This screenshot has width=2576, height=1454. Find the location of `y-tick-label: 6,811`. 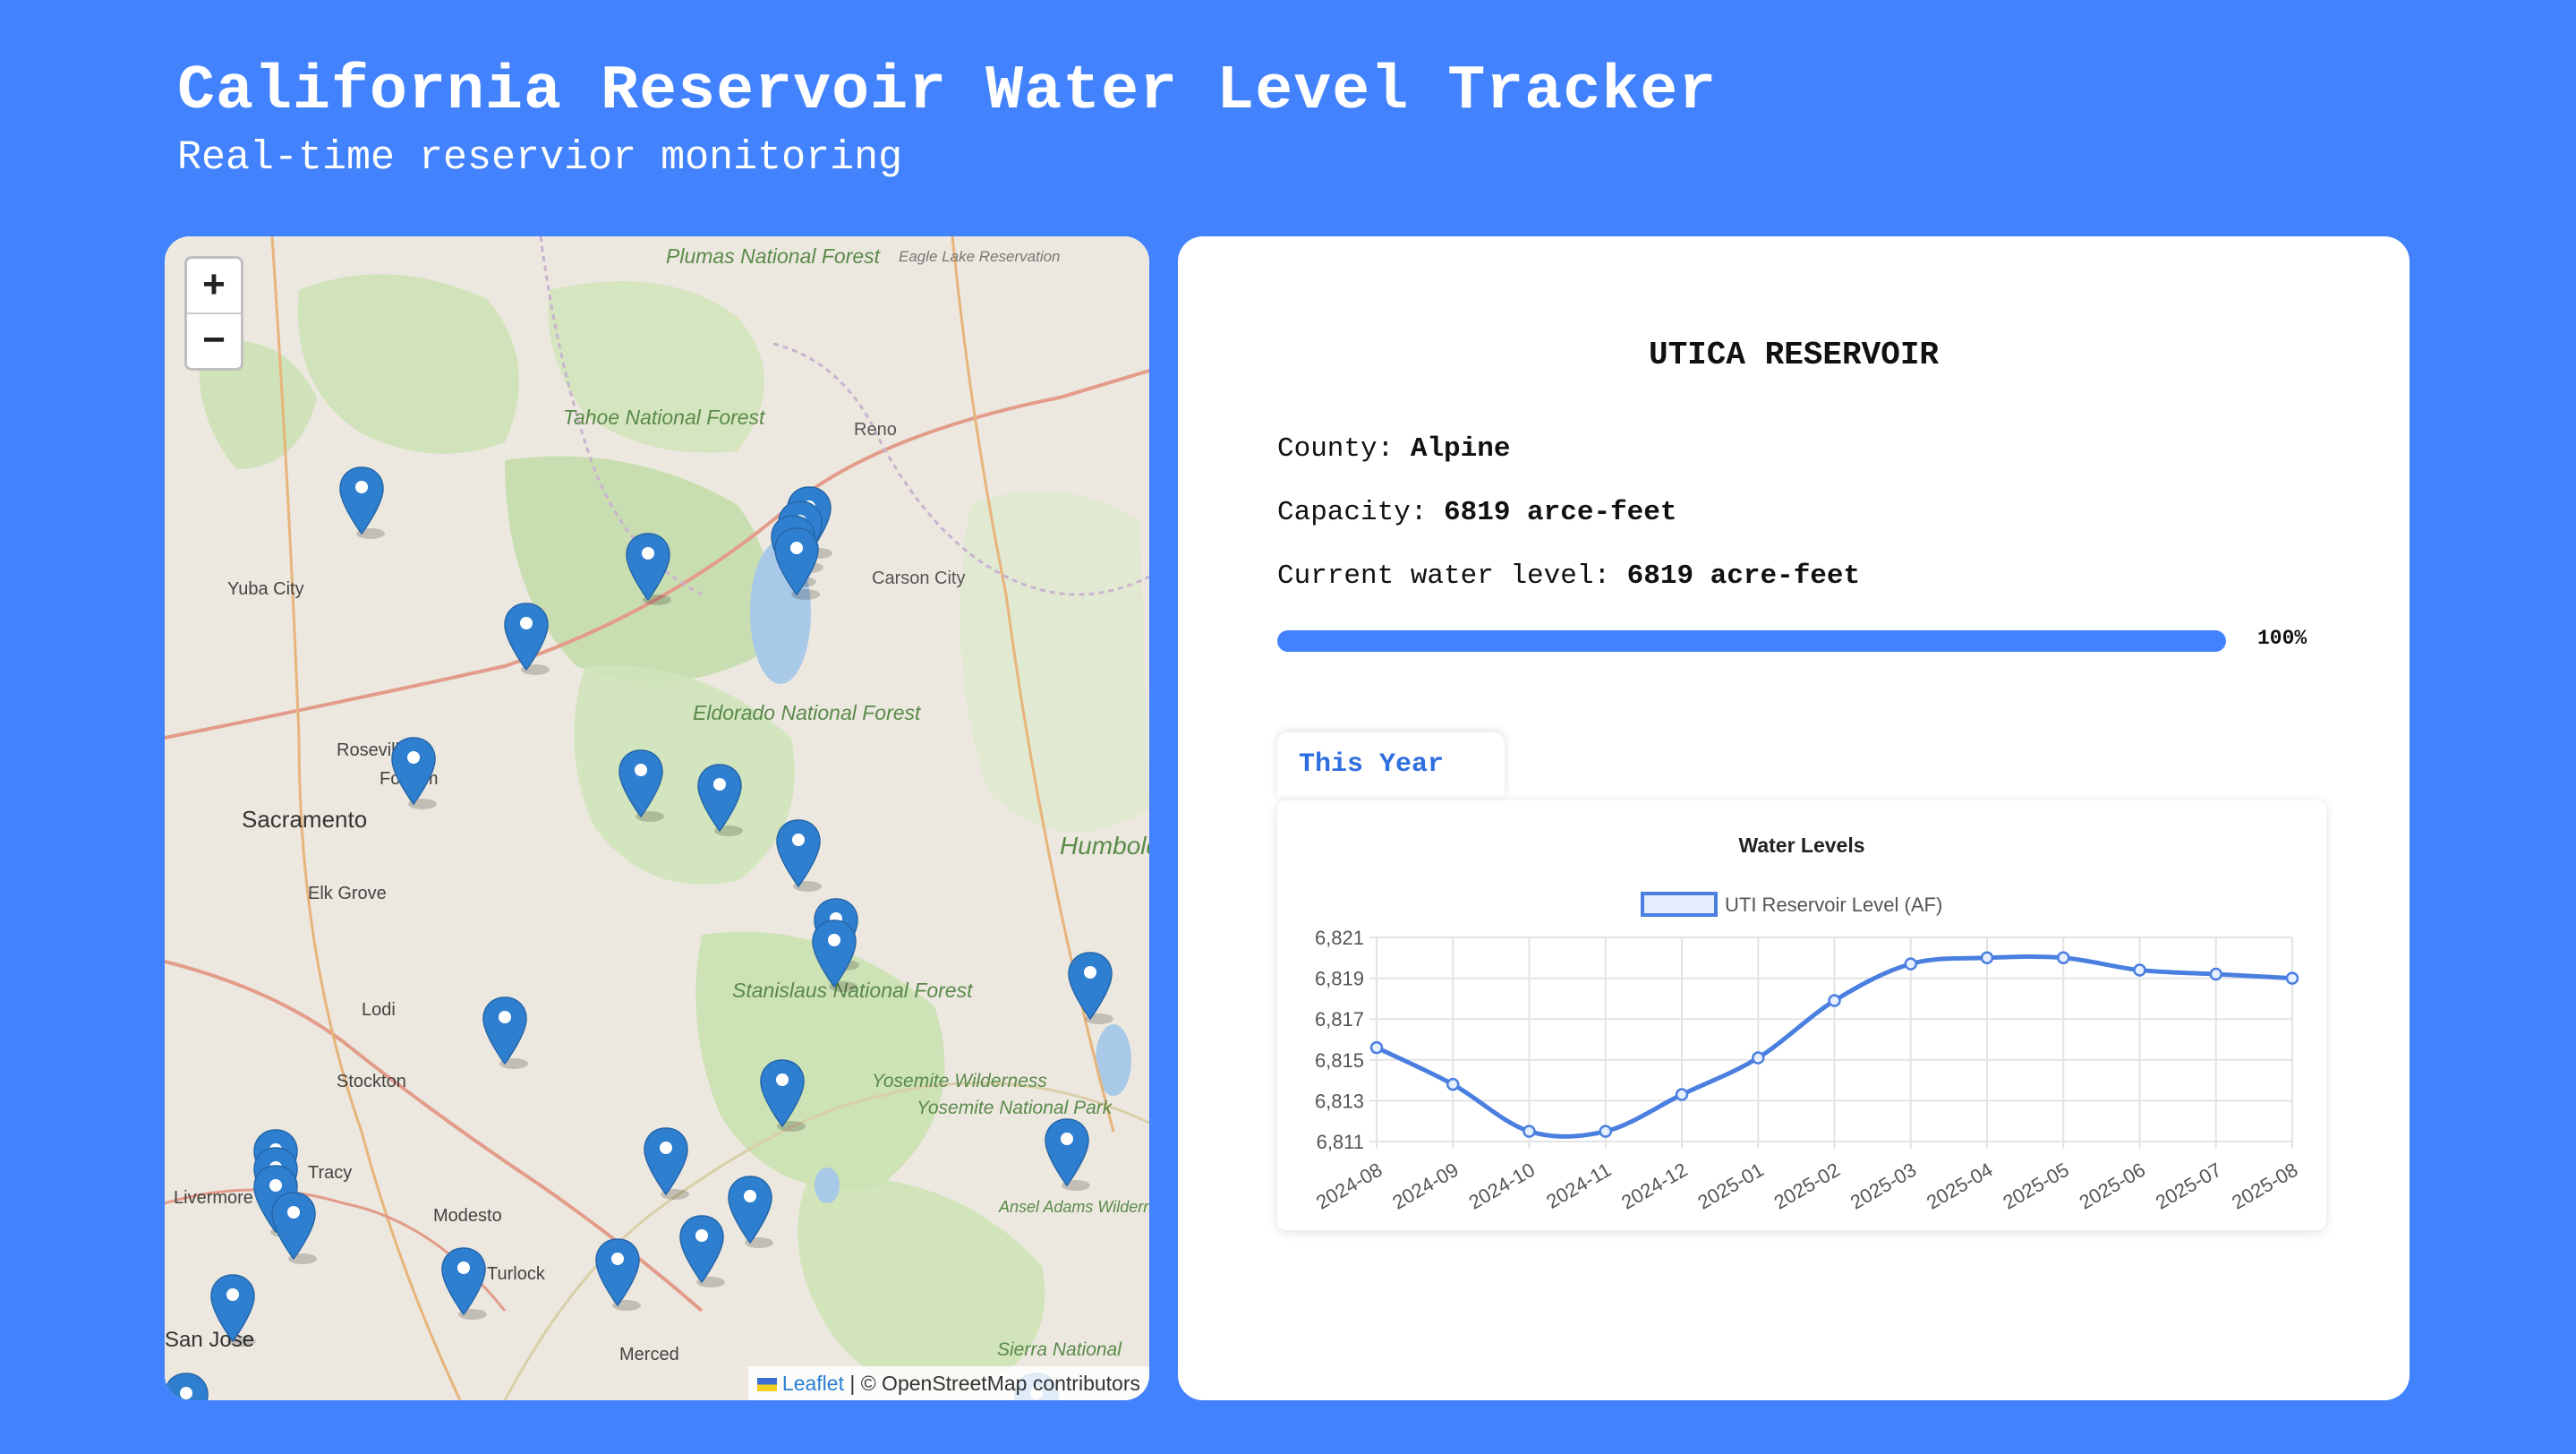

y-tick-label: 6,811 is located at coordinates (1340, 1142).